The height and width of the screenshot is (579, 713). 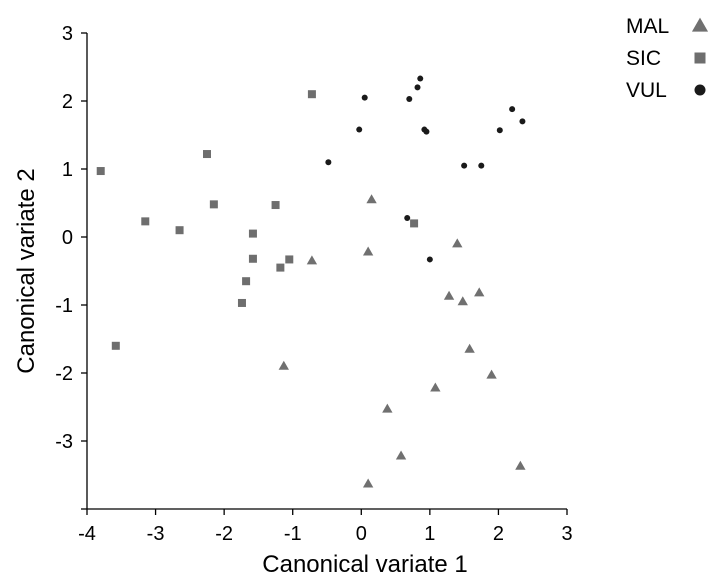 I want to click on x-tick-label: 1, so click(x=429, y=534).